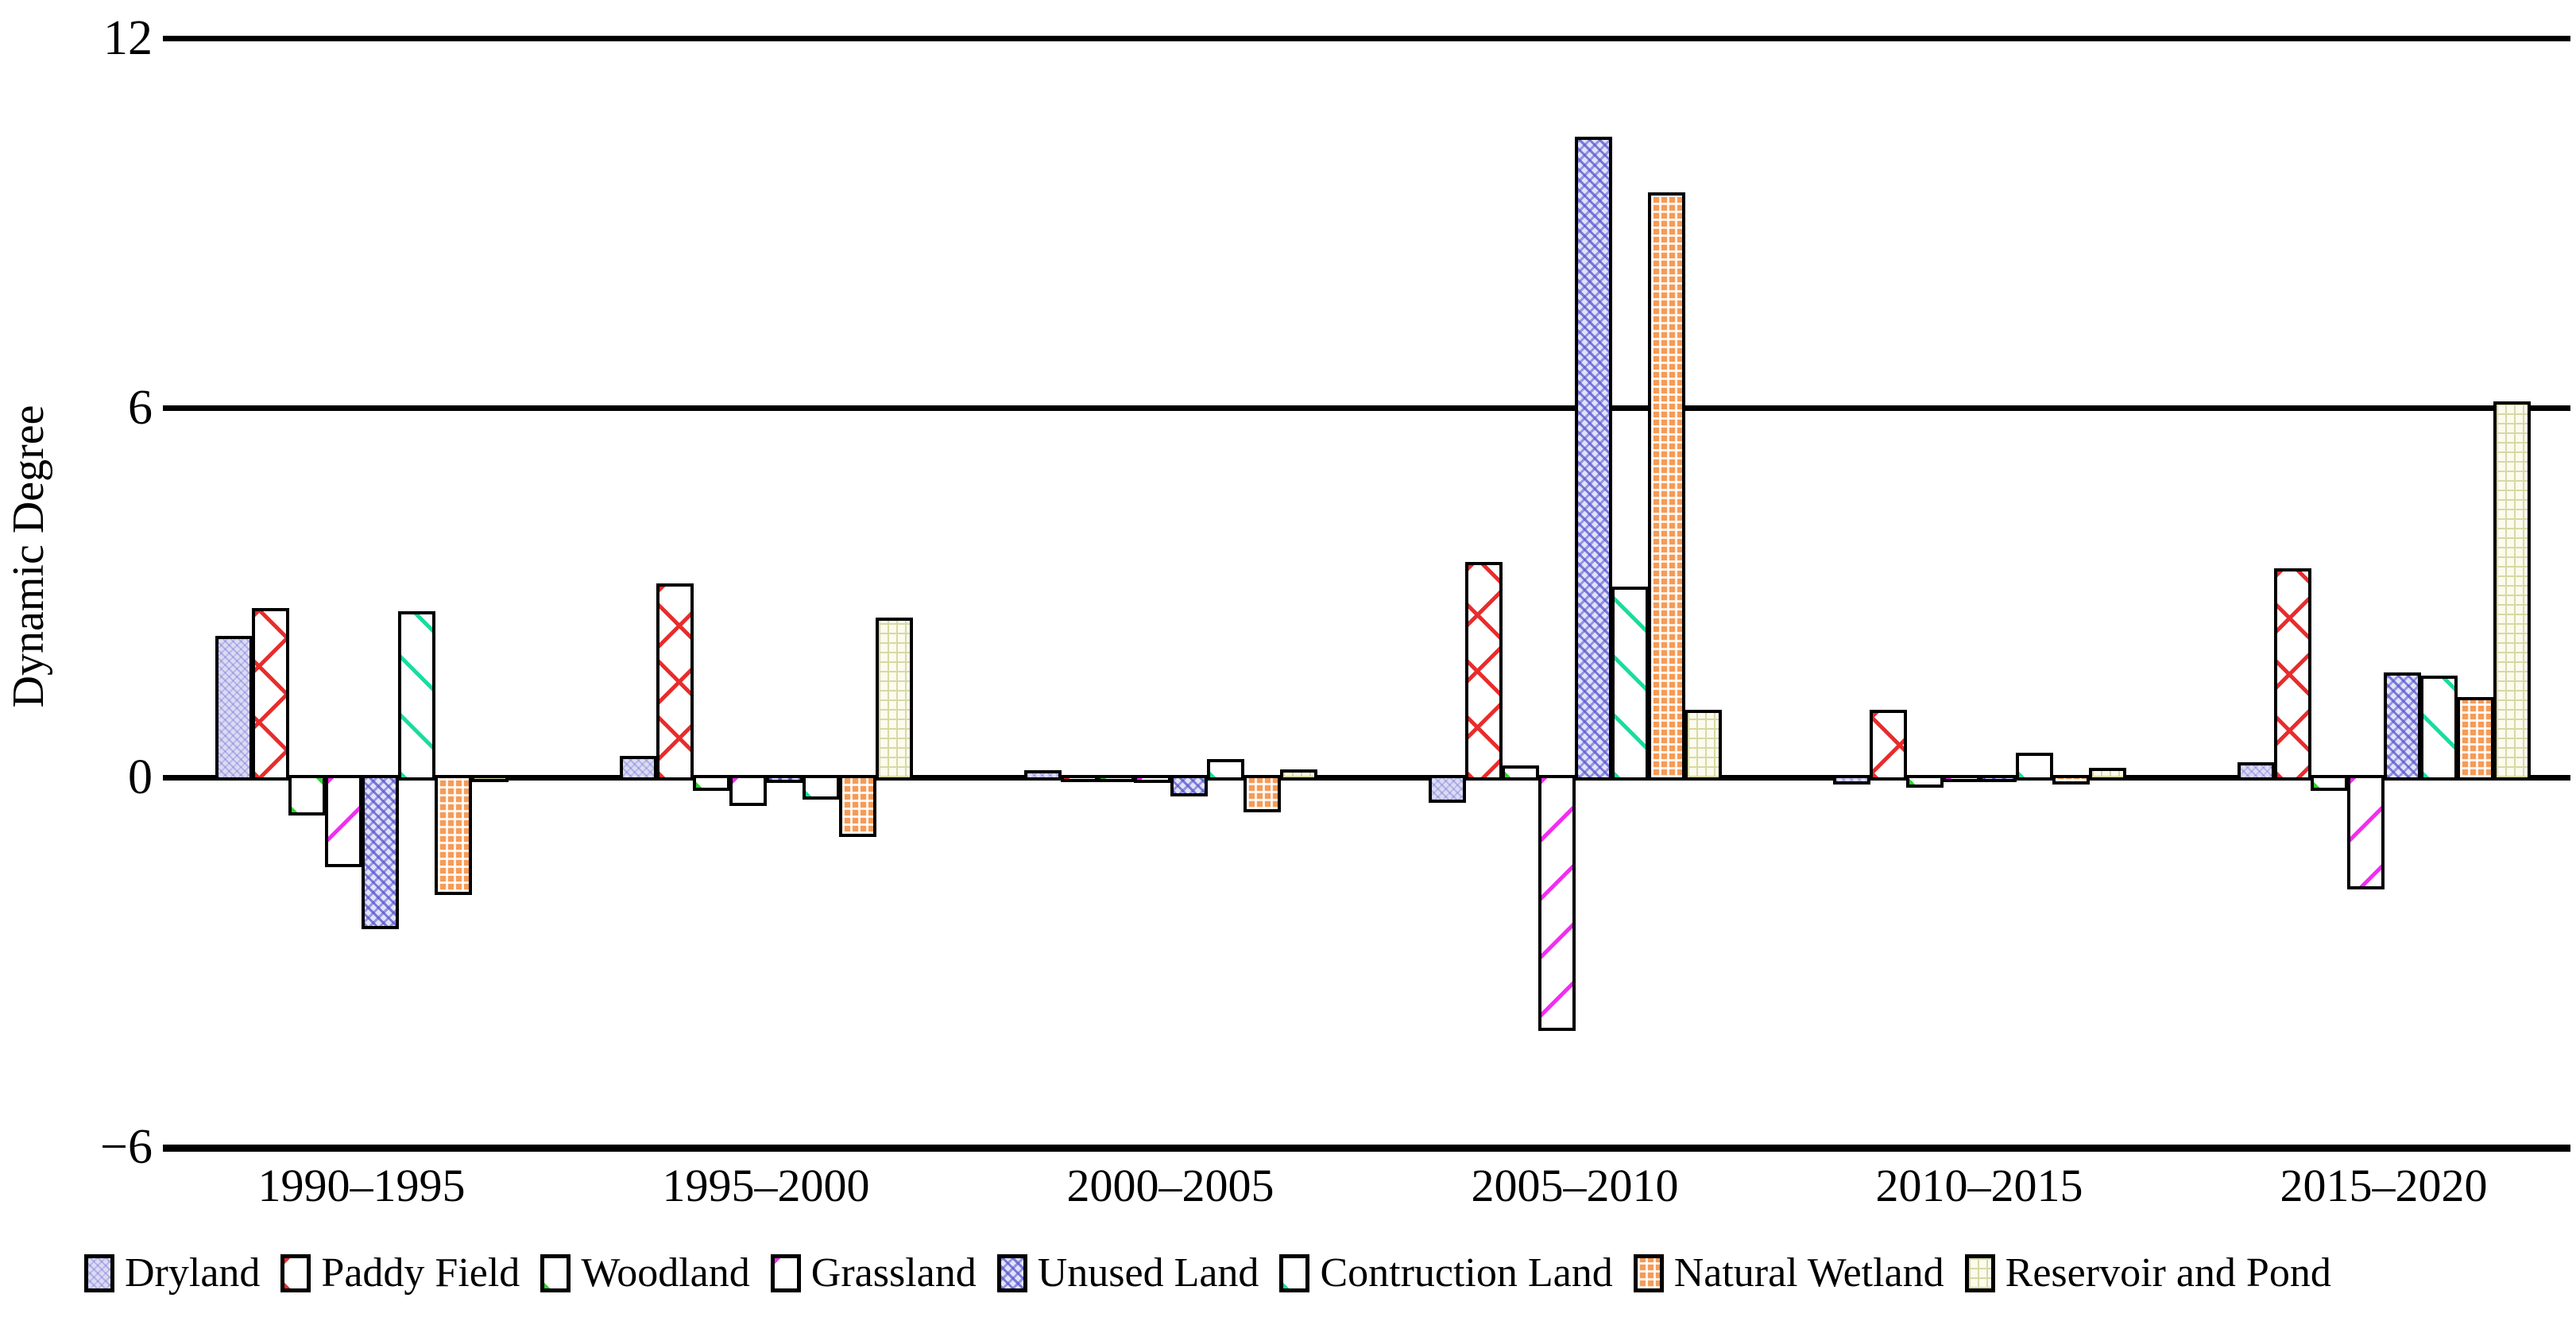 The width and height of the screenshot is (2576, 1325). I want to click on bar-woodland-2010–2015, so click(1925, 781).